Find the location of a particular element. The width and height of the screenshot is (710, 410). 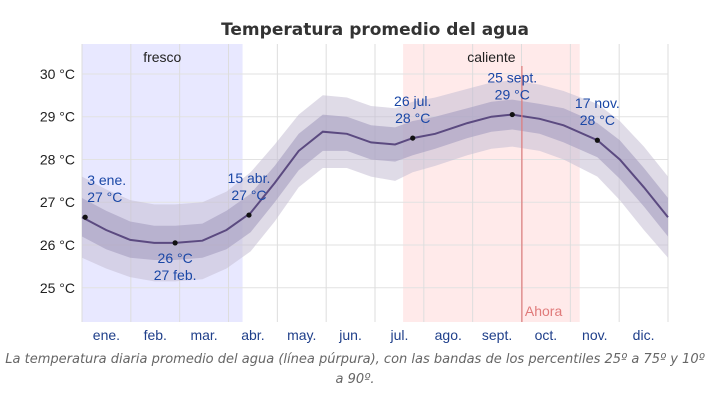

now-marker: Ahora is located at coordinates (542, 194).